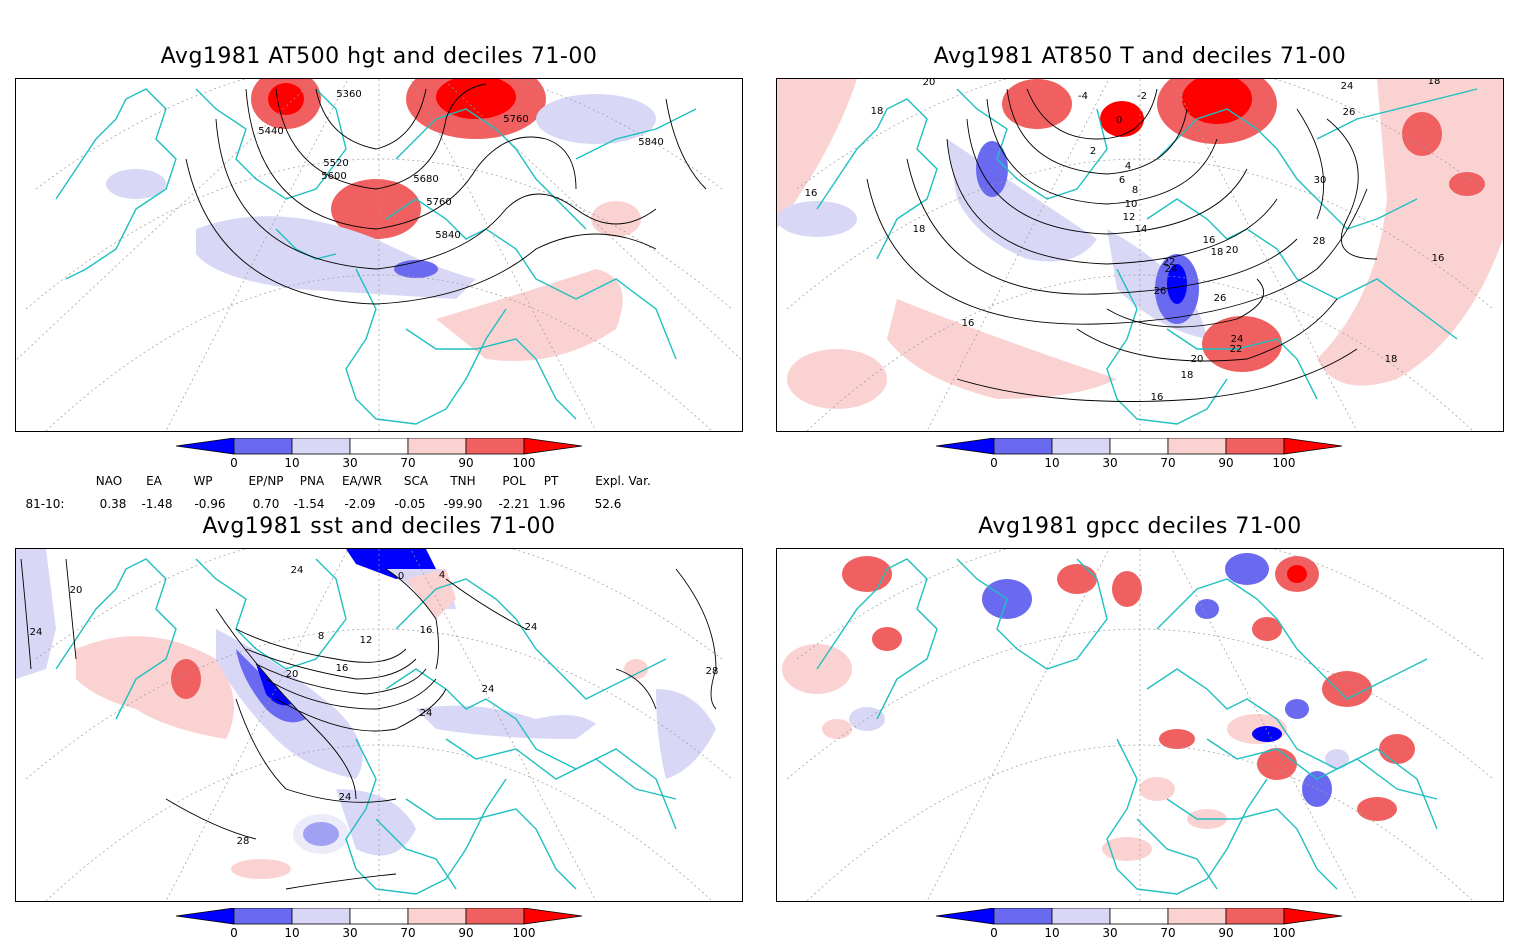 This screenshot has height=944, width=1520. Describe the element at coordinates (312, 481) in the screenshot. I see `index-header: PNA` at that location.